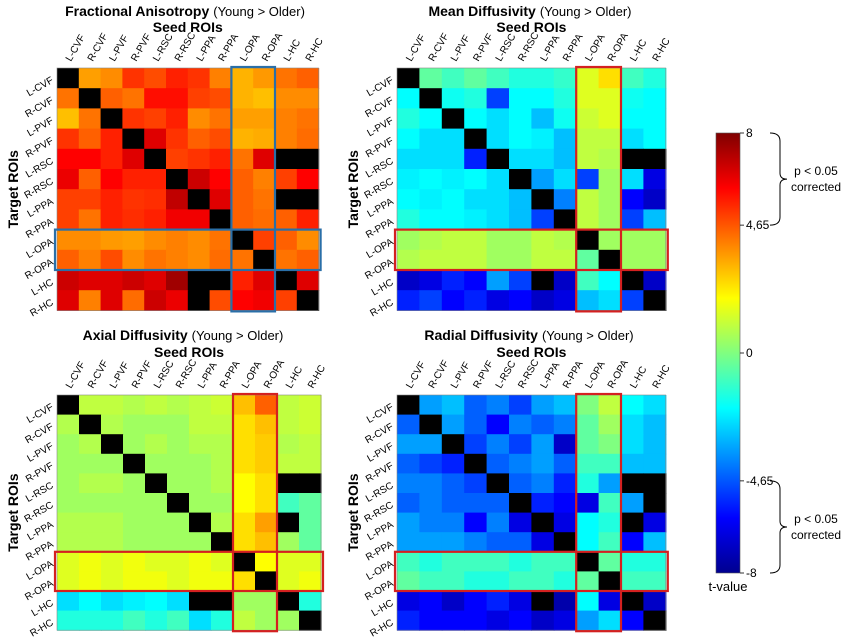 Image resolution: width=850 pixels, height=642 pixels. What do you see at coordinates (187, 250) in the screenshot?
I see `highlight-box-rows` at bounding box center [187, 250].